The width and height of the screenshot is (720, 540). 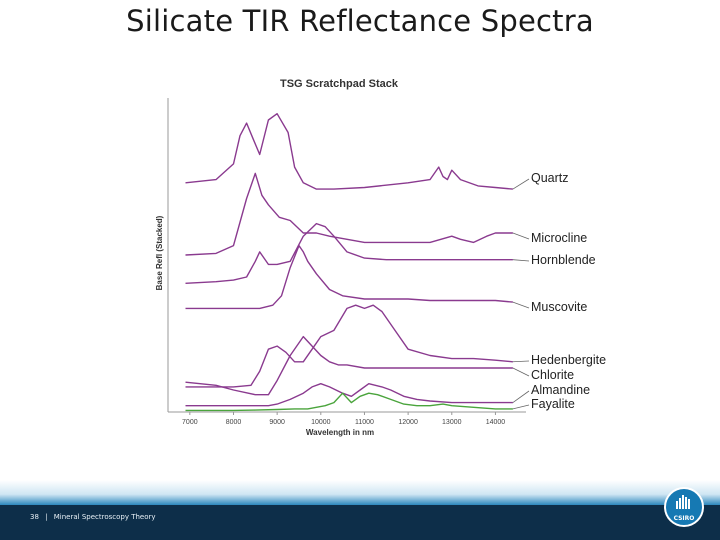 I want to click on x-tick-label: 8000, so click(x=234, y=422).